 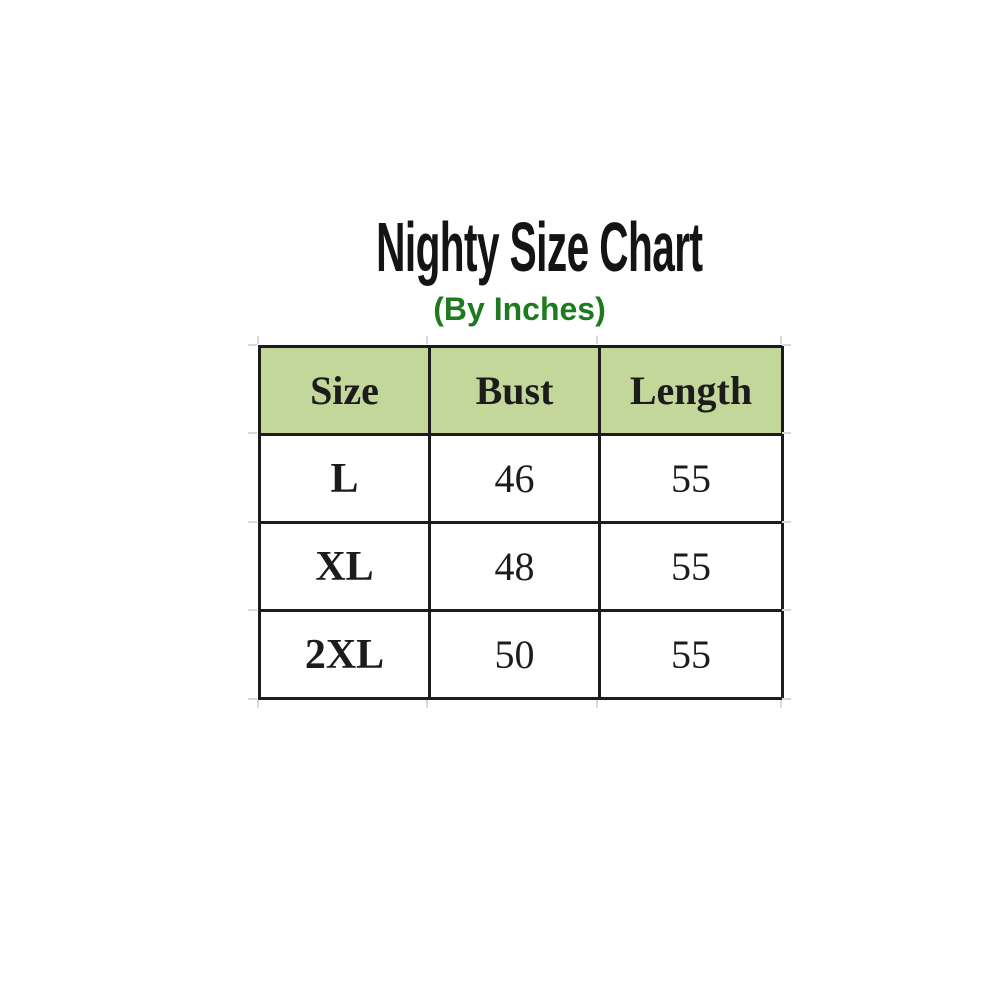 I want to click on page-subtitle: (By Inches), so click(x=519, y=309).